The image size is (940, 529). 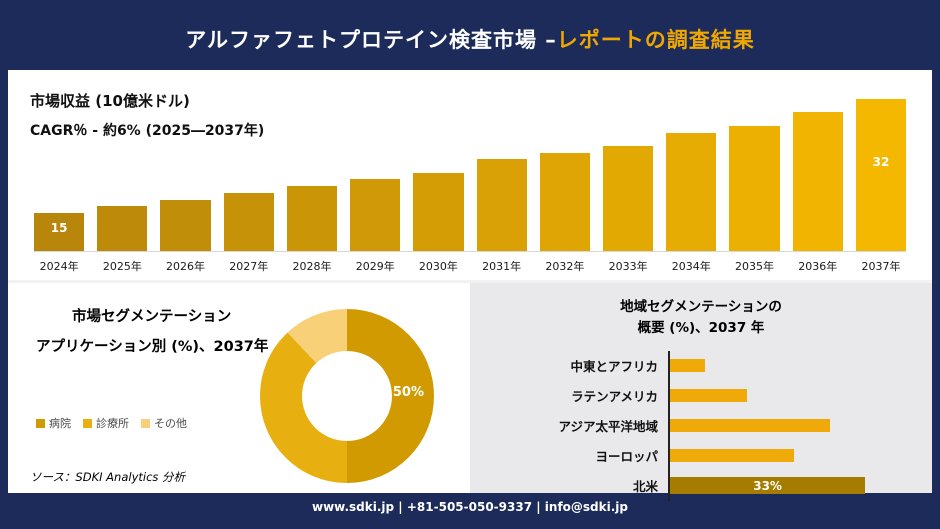 I want to click on region-row: アジア太平洋地域, so click(x=692, y=425).